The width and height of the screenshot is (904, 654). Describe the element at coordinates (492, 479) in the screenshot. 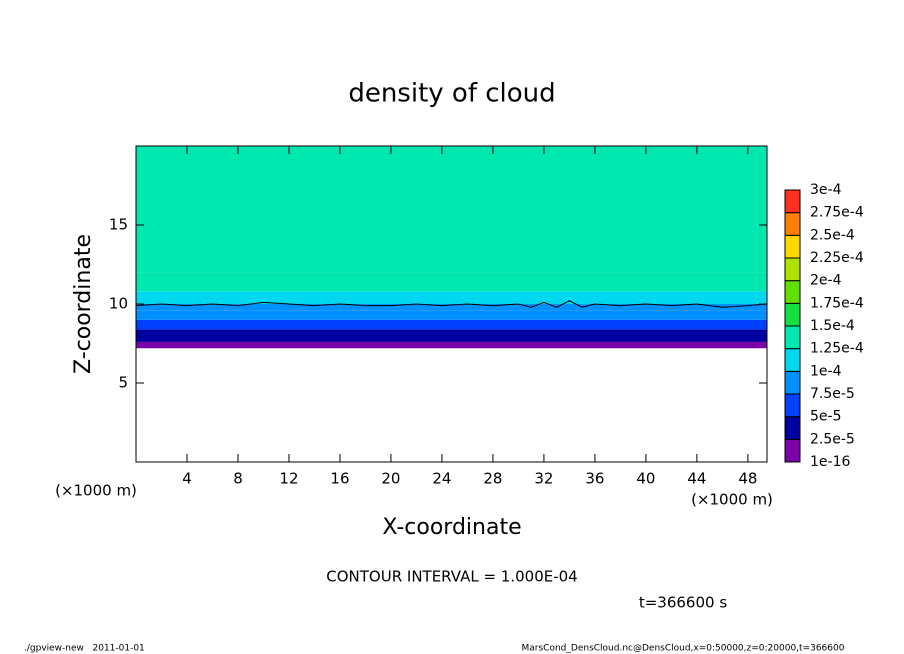

I see `x-tick-label: 28` at that location.